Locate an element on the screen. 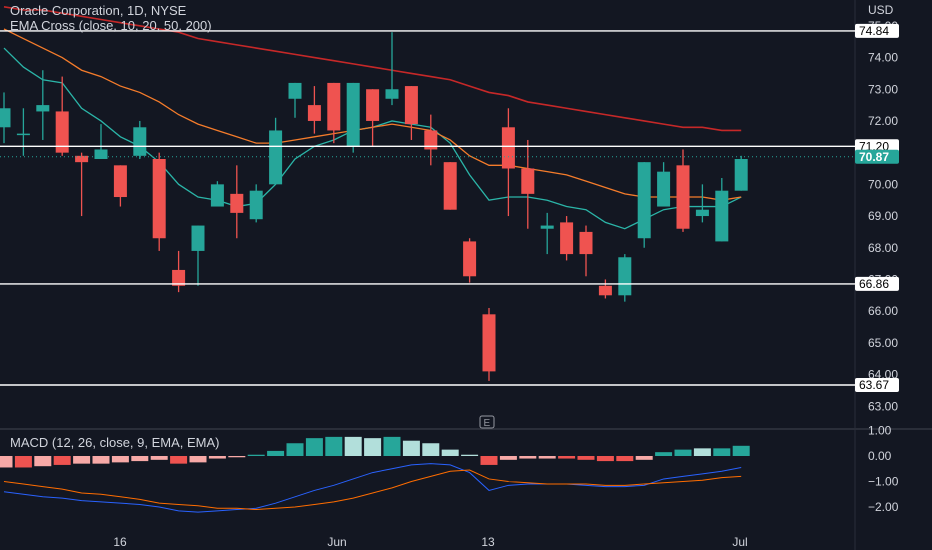 This screenshot has height=550, width=932. time-axis-tick-label: 16 is located at coordinates (120, 542).